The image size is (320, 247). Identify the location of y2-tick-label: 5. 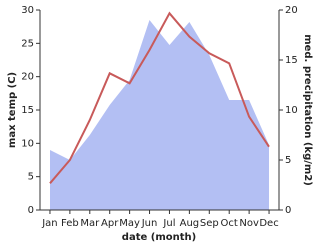
(288, 160).